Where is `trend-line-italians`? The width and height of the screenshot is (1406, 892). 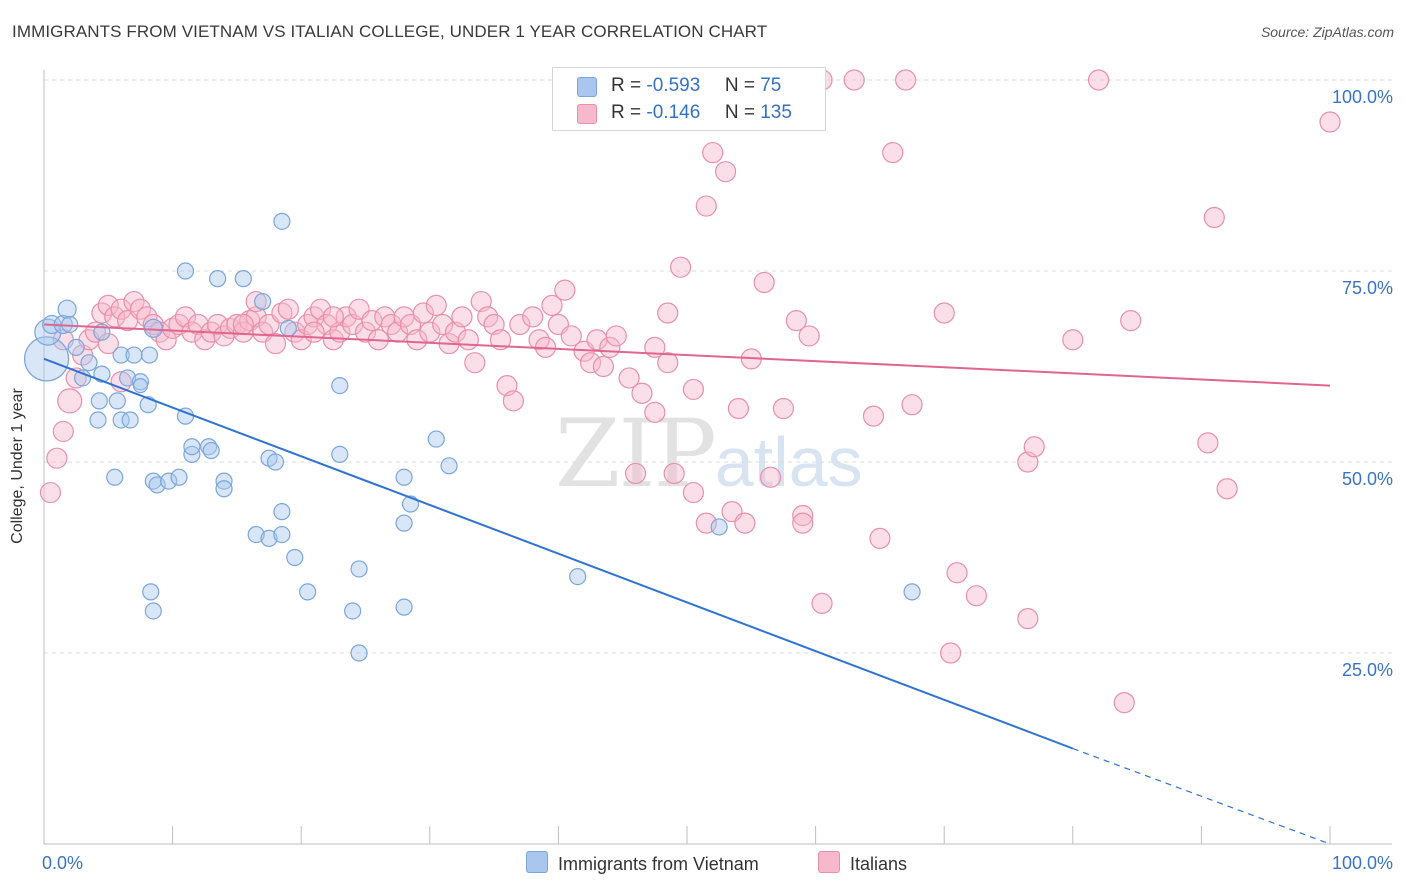 trend-line-italians is located at coordinates (687, 355).